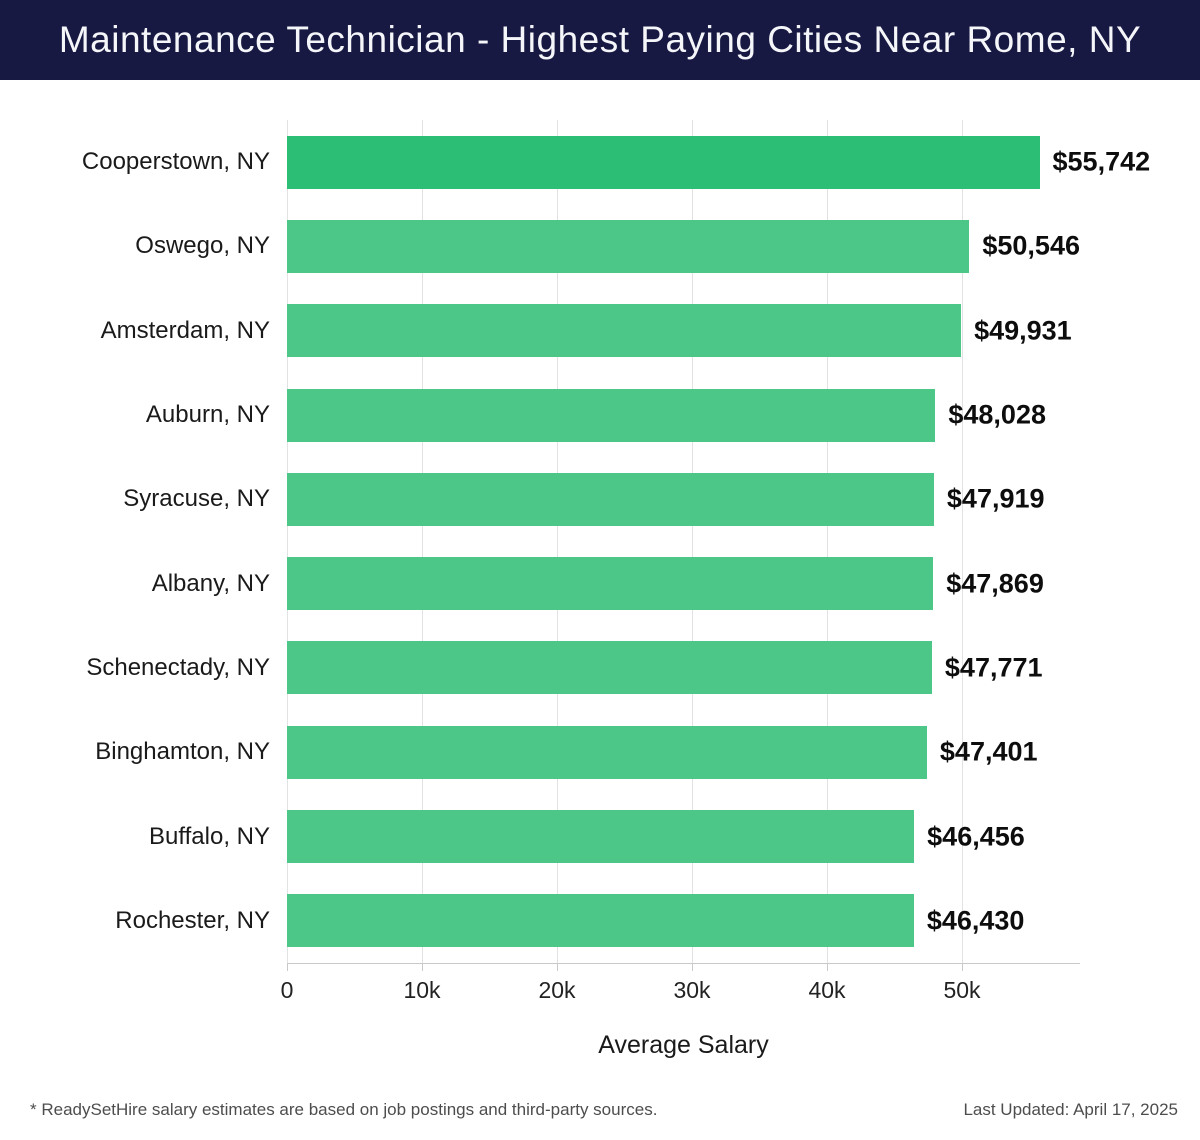  I want to click on bar-row: Syracuse, NY $47,919, so click(601, 499).